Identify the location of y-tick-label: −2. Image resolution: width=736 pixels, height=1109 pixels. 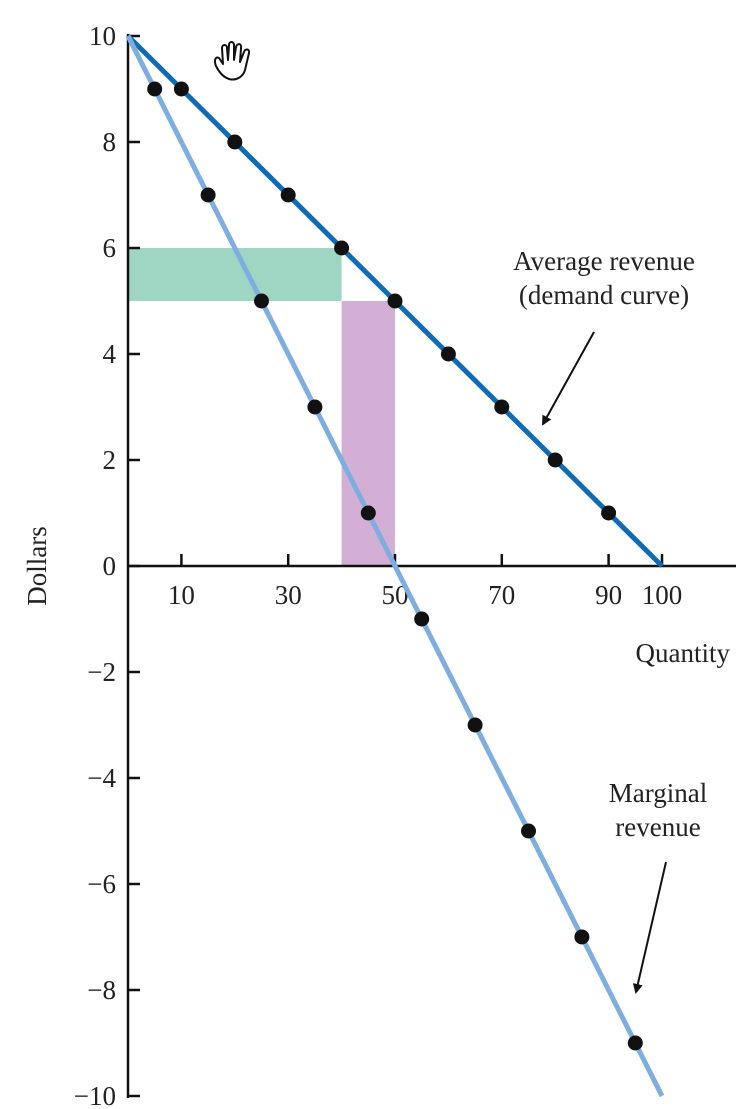
(101, 672).